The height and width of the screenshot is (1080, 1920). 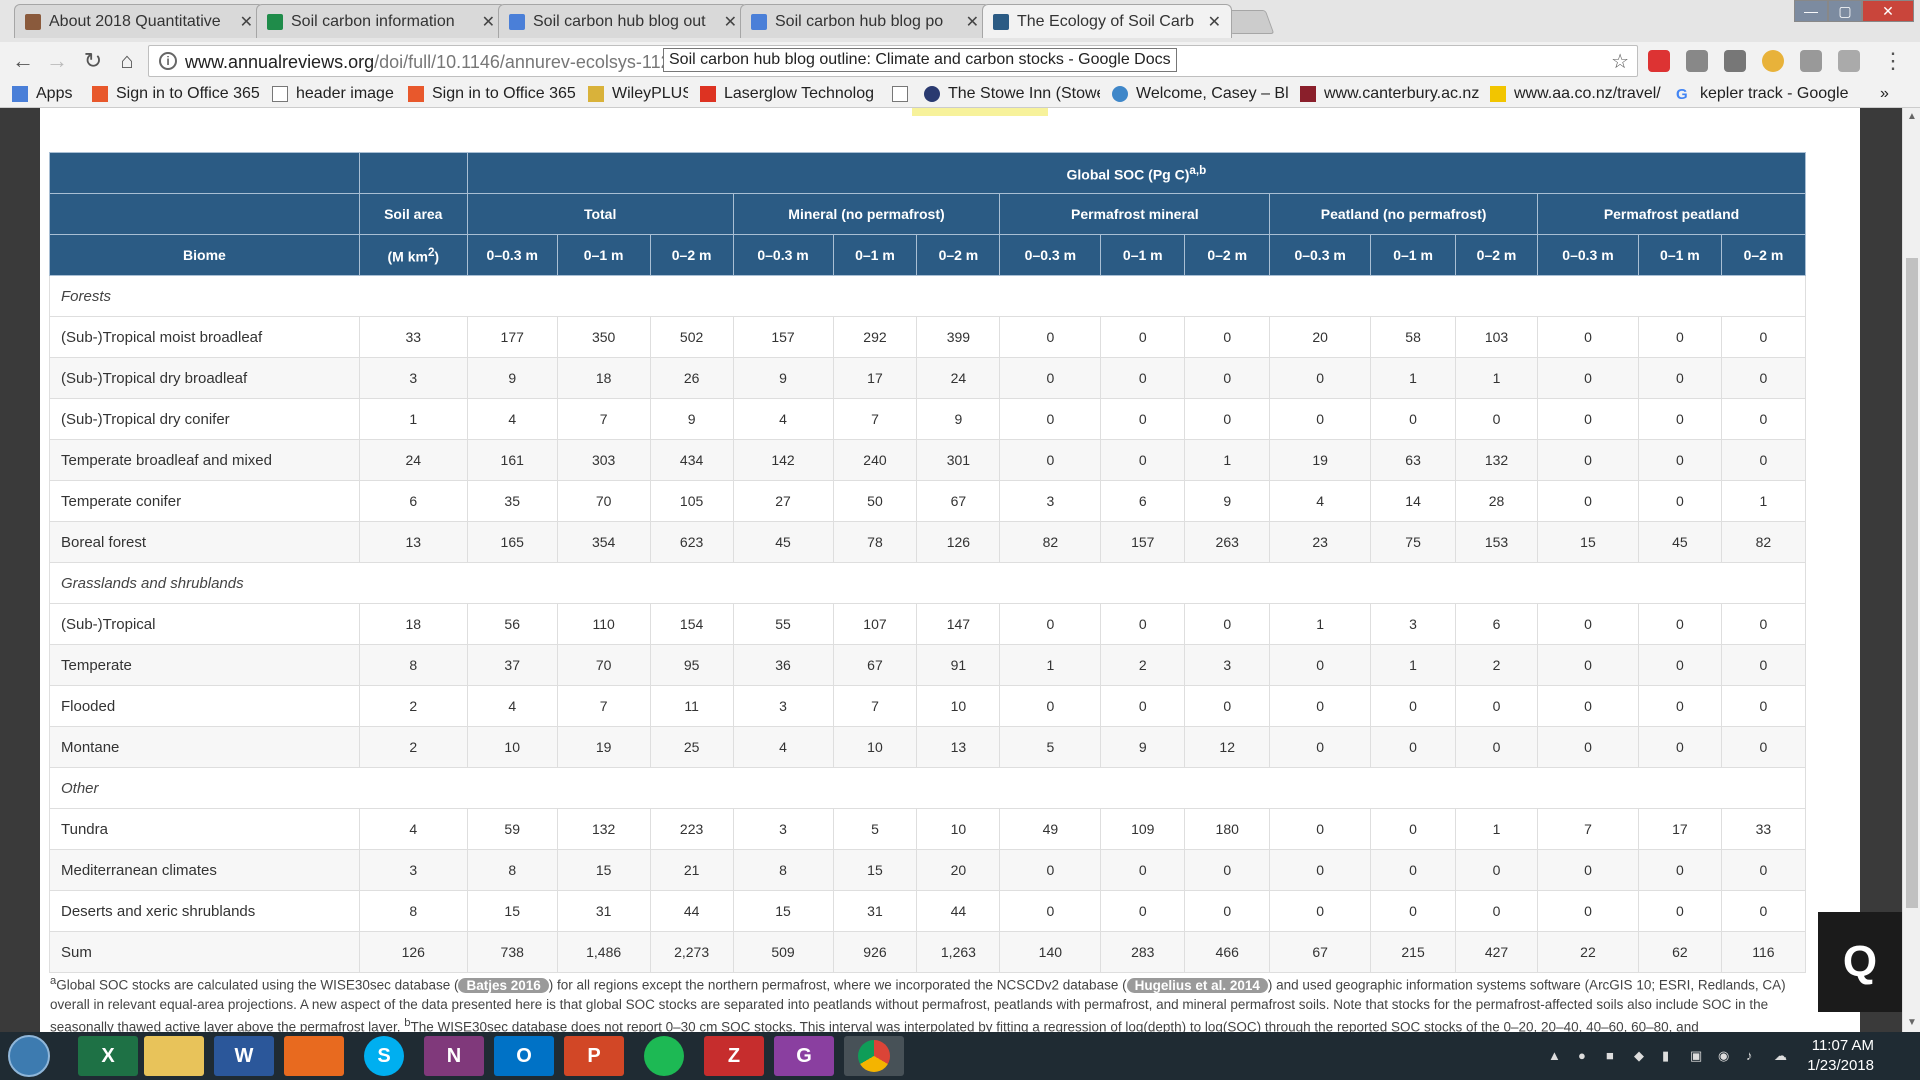 I want to click on value-cell: 25, so click(x=691, y=747).